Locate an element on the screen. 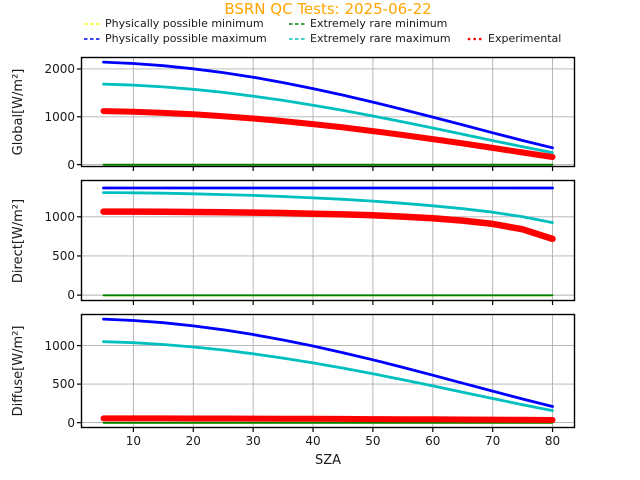 Image resolution: width=640 pixels, height=480 pixels. legend-label: Physically possible minimum is located at coordinates (184, 23).